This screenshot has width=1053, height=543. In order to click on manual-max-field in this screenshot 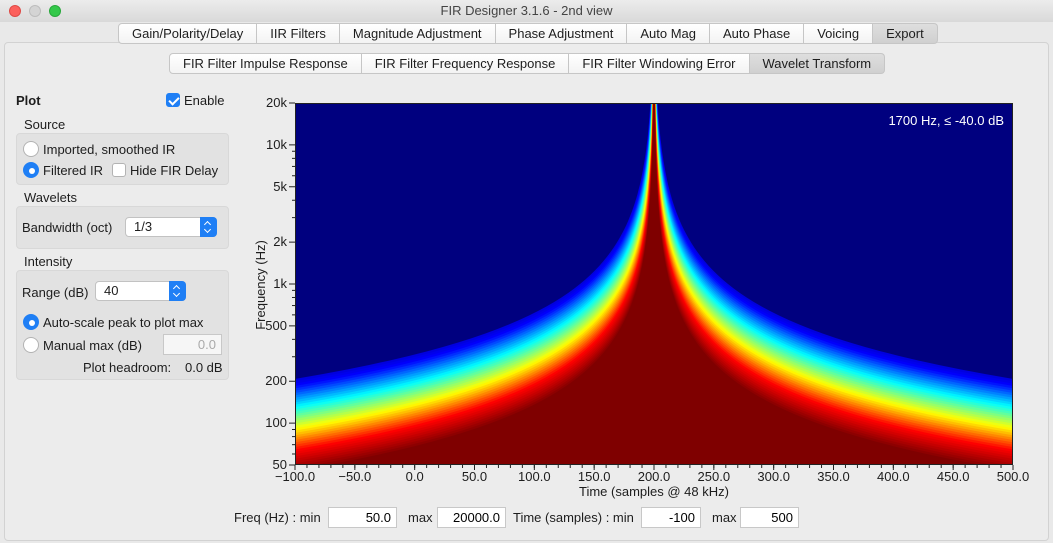, I will do `click(192, 344)`.